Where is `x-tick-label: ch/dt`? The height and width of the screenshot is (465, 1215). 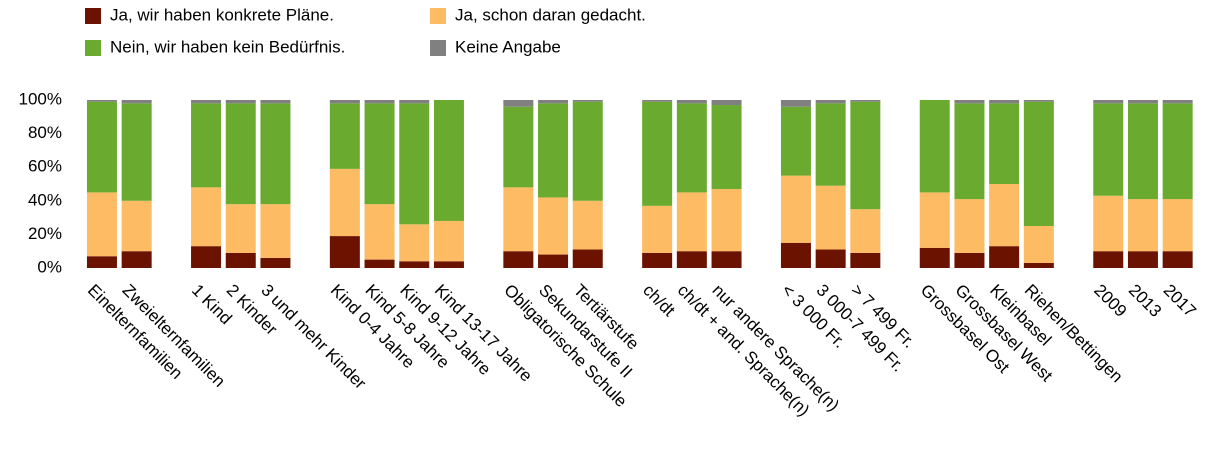
x-tick-label: ch/dt is located at coordinates (659, 301).